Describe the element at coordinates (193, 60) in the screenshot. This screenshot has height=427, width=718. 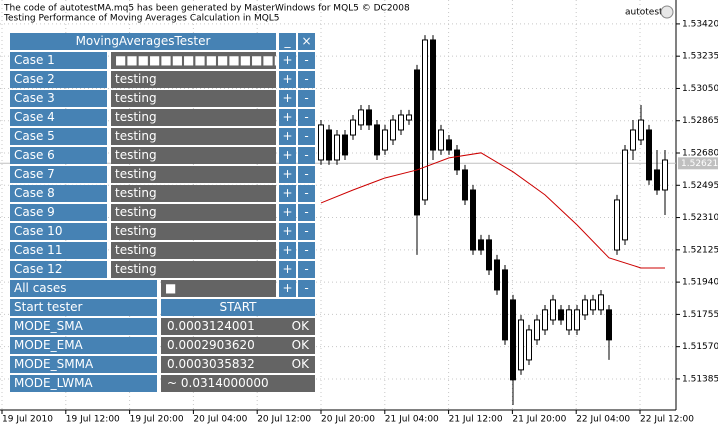
I see `case-status: ■■■■■■■■■■■■■■■■` at that location.